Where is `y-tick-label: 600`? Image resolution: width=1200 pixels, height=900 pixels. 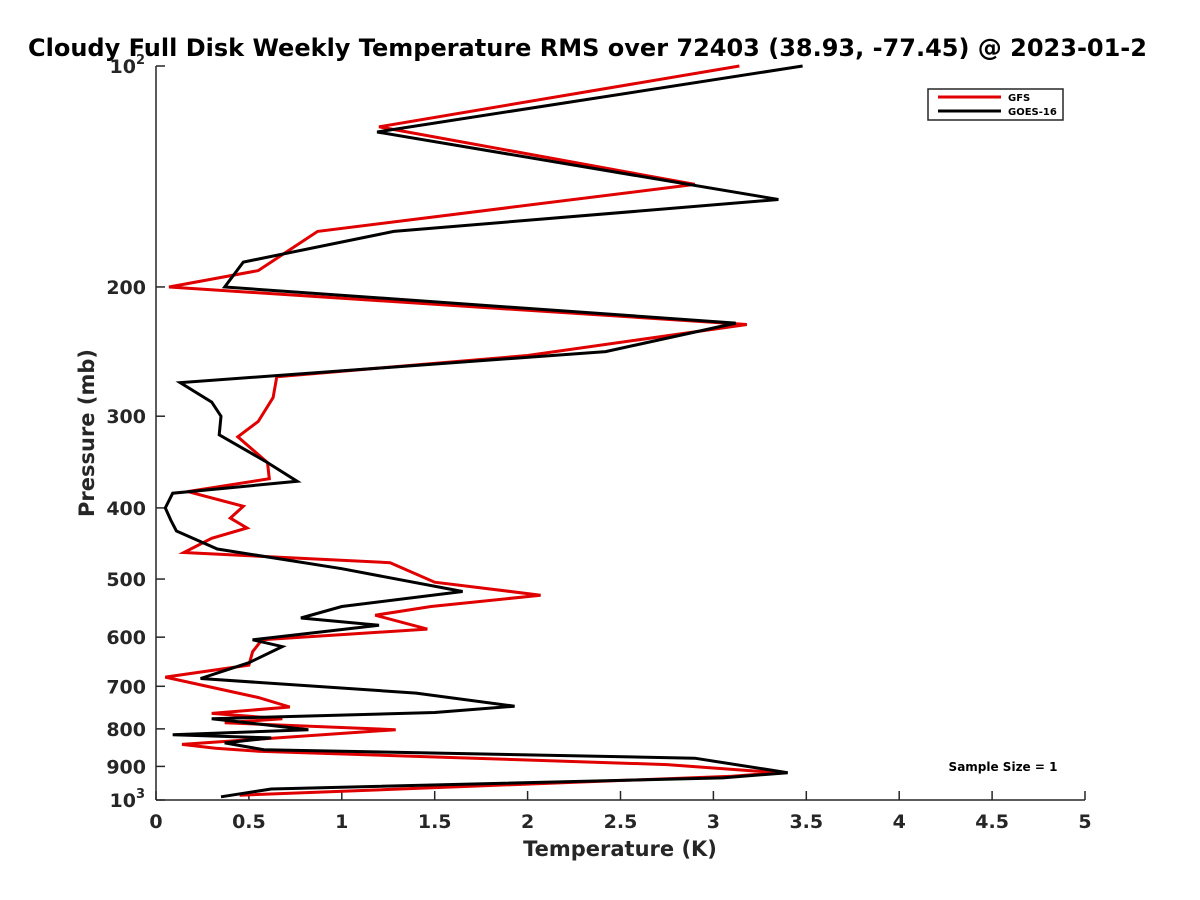
y-tick-label: 600 is located at coordinates (126, 638).